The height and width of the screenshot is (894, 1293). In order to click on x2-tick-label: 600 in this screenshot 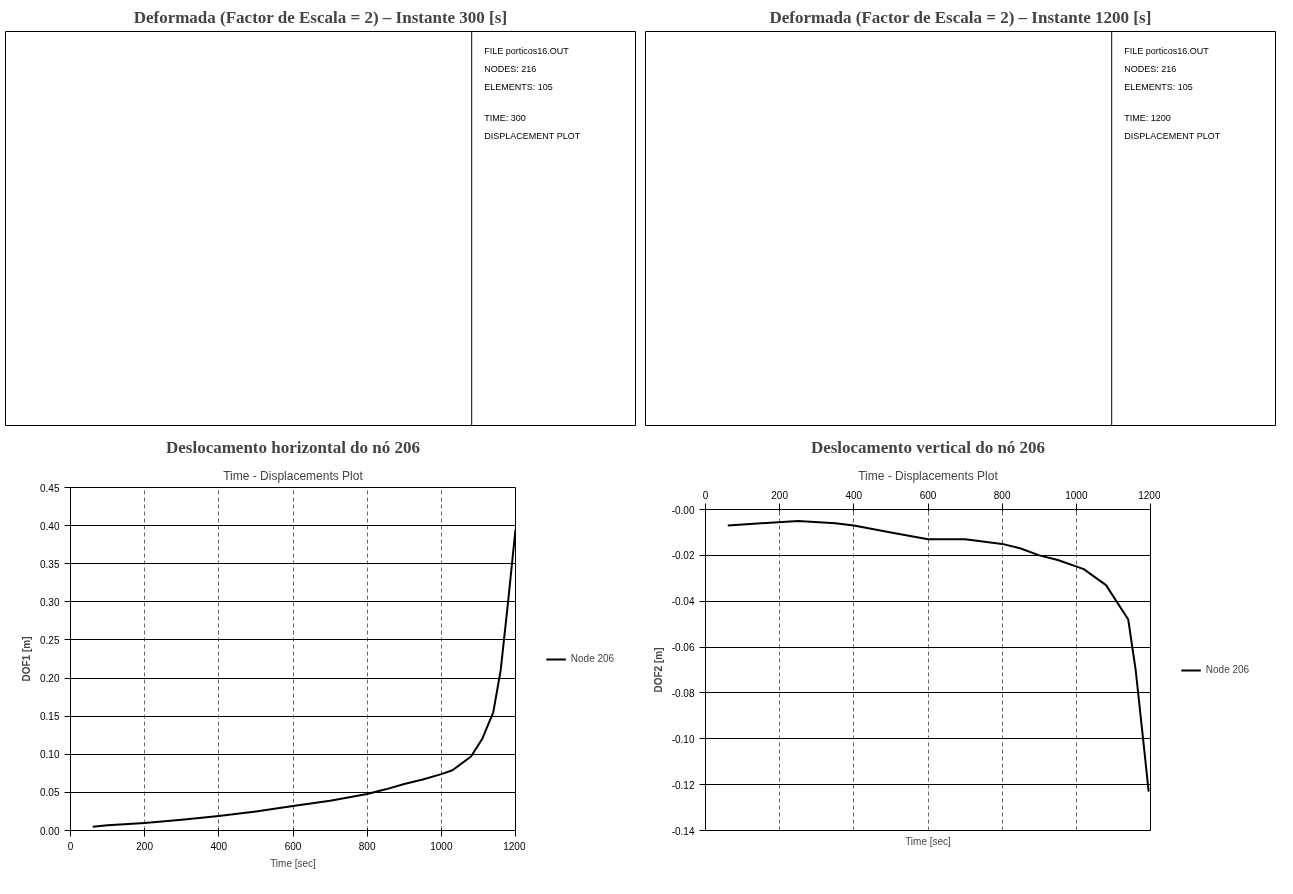, I will do `click(928, 495)`.